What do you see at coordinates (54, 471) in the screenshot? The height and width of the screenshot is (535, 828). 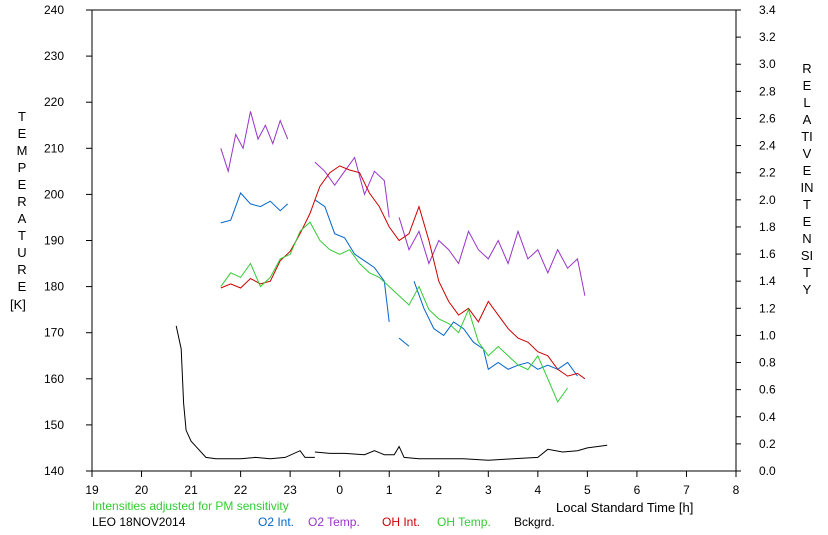 I see `left-tick-label: 140` at bounding box center [54, 471].